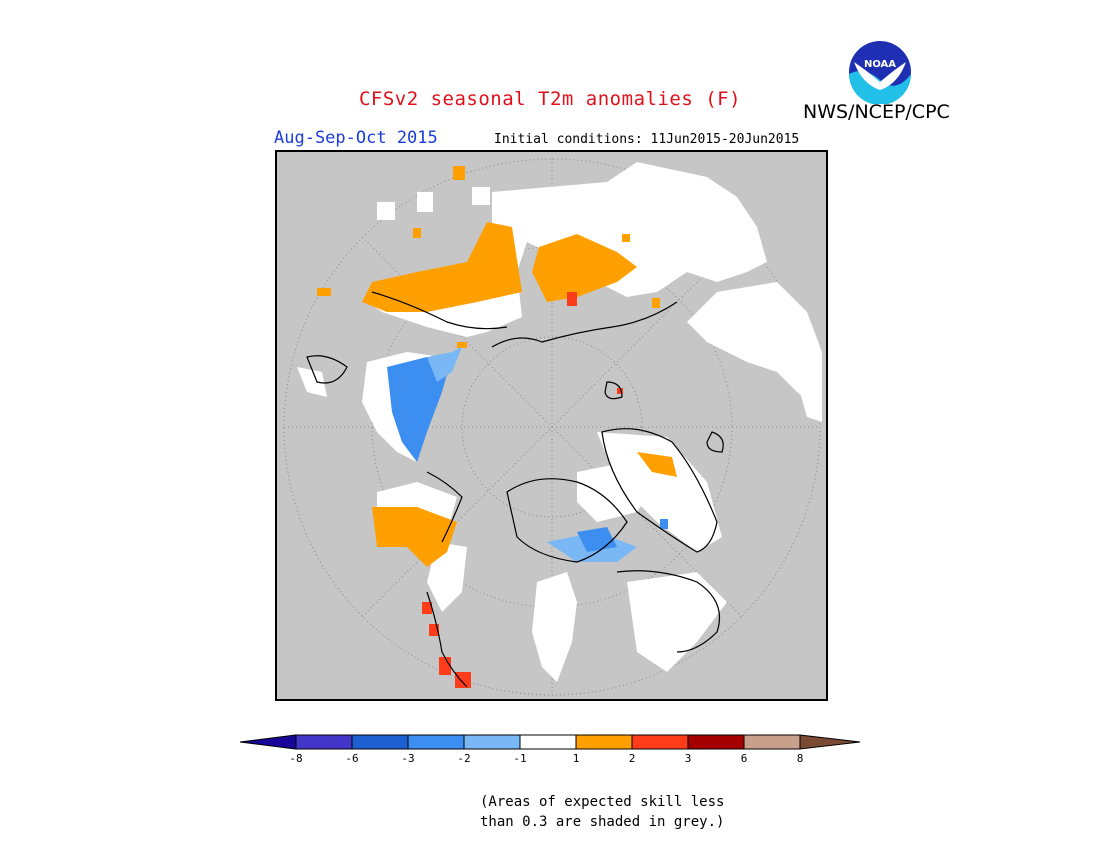 The image size is (1100, 850). I want to click on legend-tick: 8, so click(800, 758).